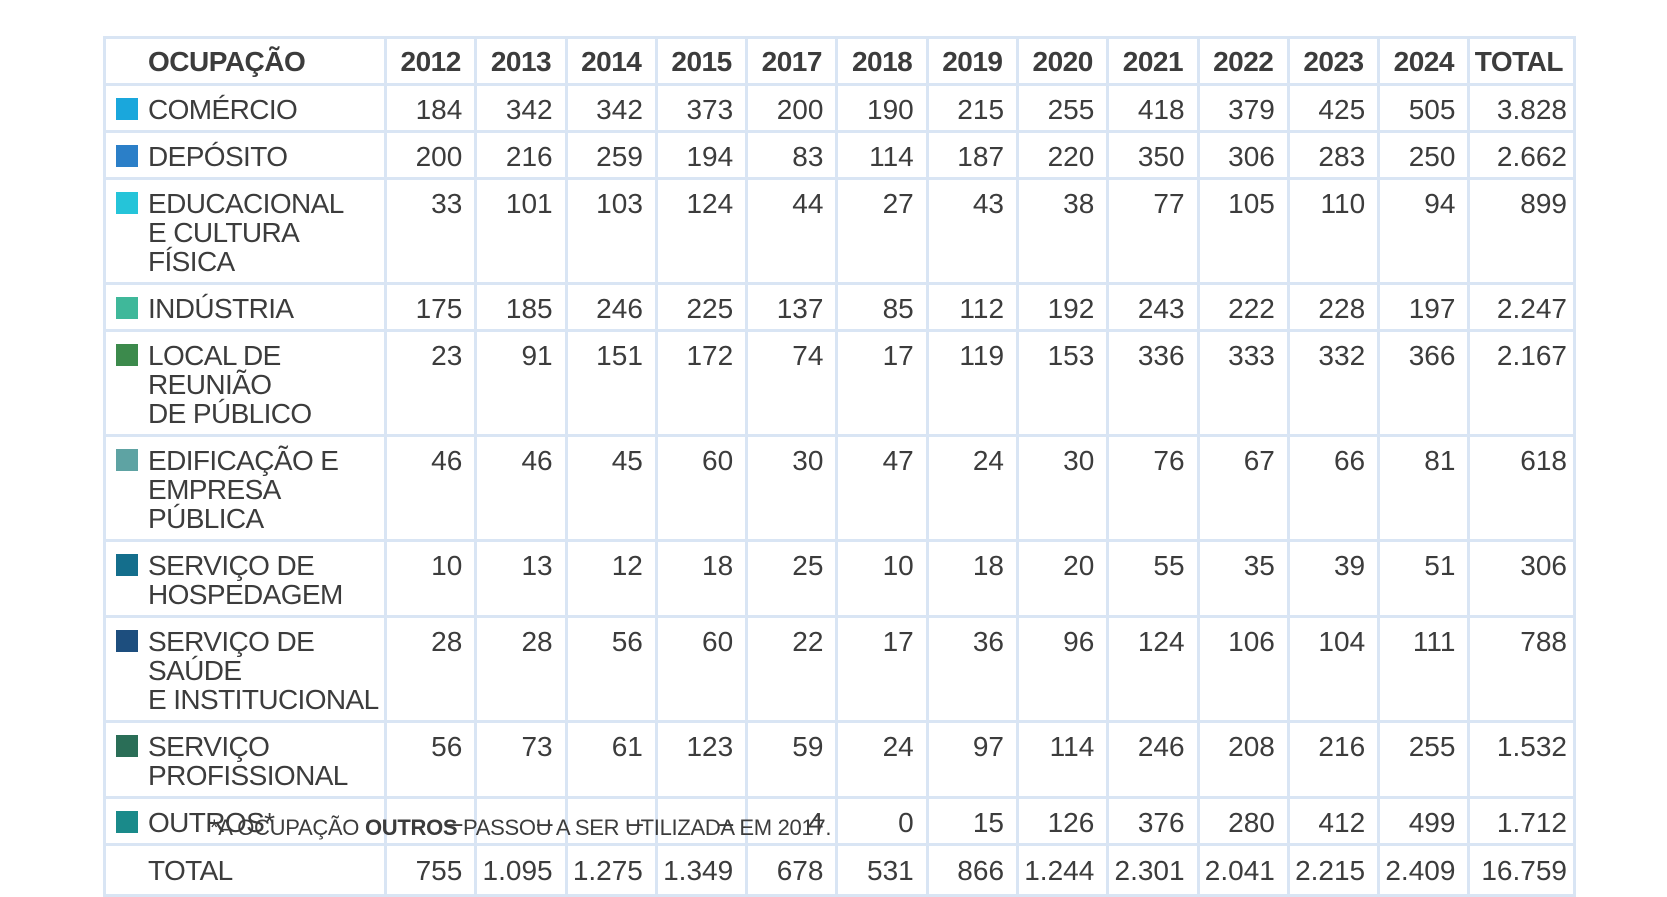 The height and width of the screenshot is (897, 1667). I want to click on column-header-year: 2017, so click(792, 61).